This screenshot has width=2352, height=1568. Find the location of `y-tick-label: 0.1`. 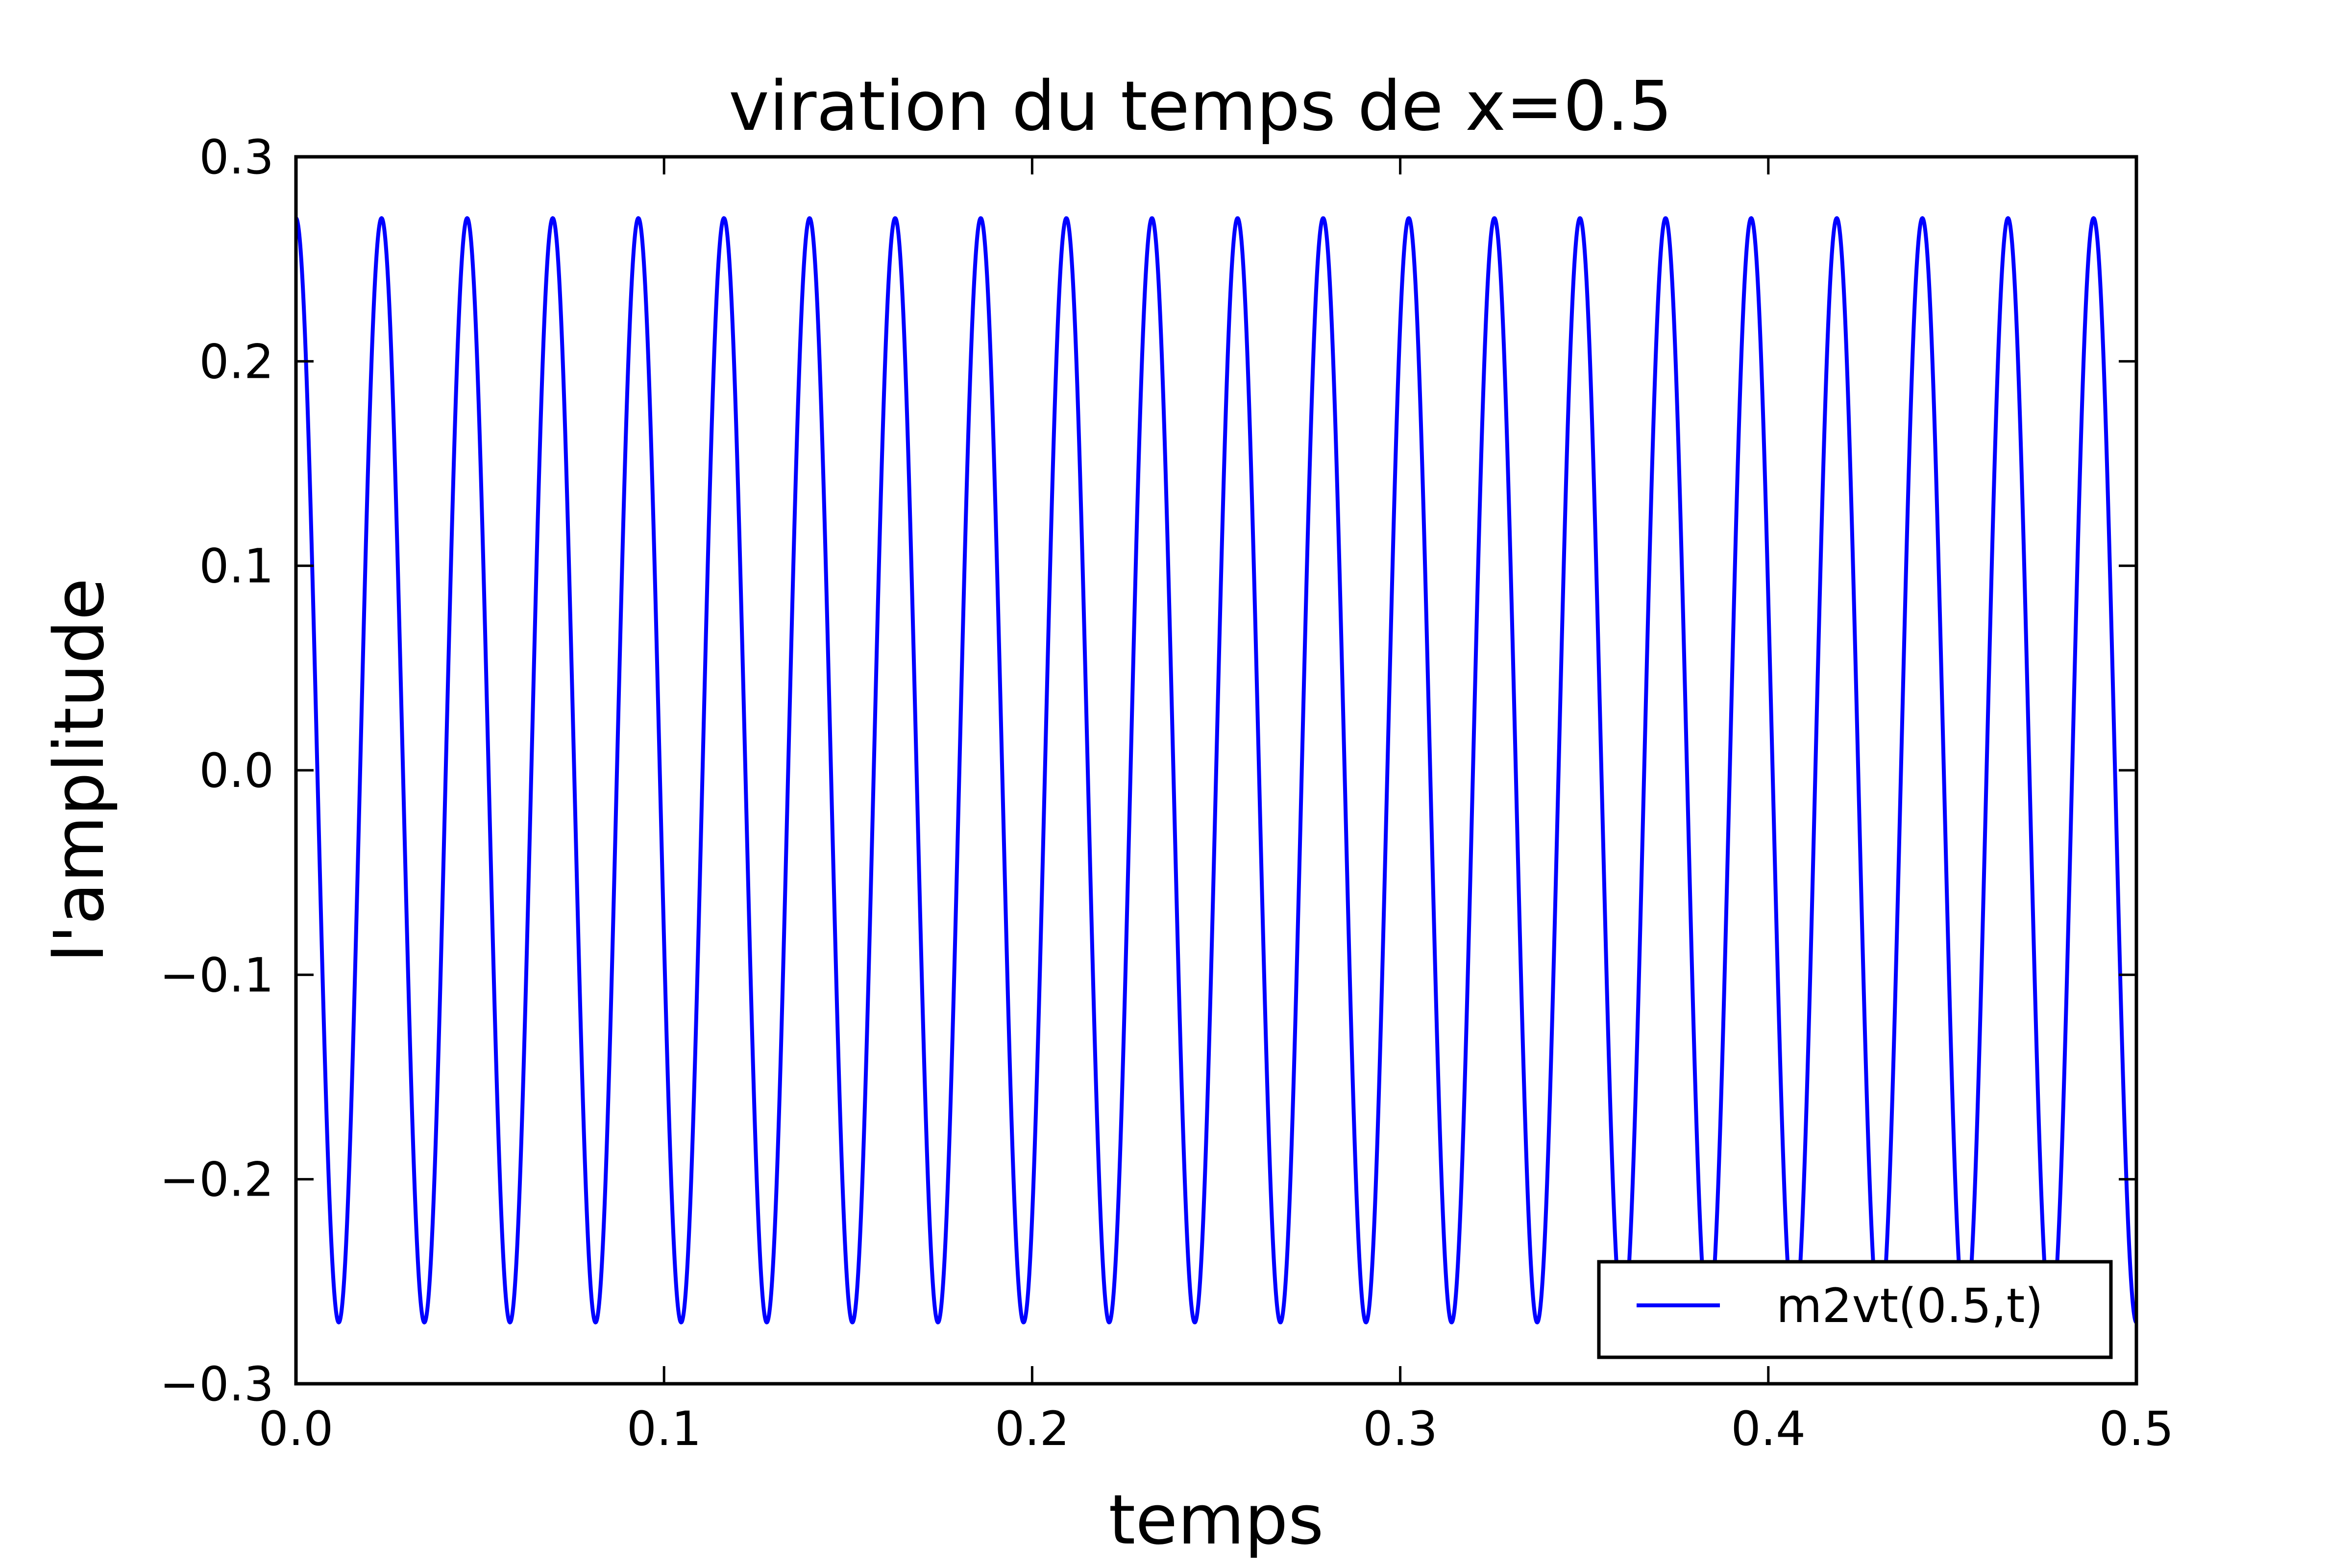

y-tick-label: 0.1 is located at coordinates (236, 566).